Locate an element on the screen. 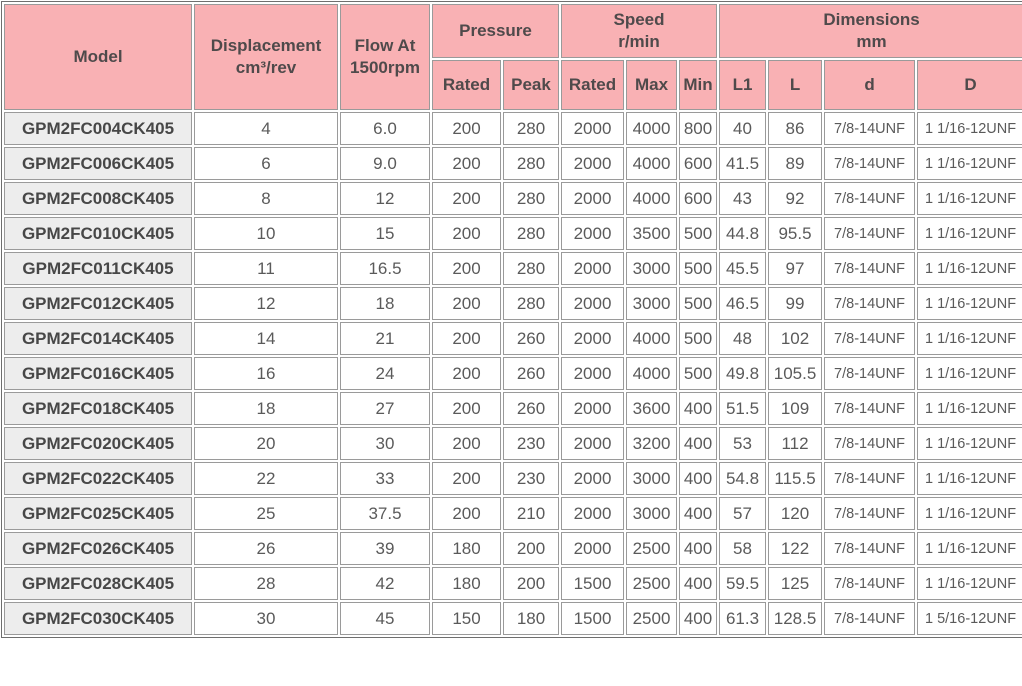 The height and width of the screenshot is (686, 1022). header-model: Model is located at coordinates (98, 57).